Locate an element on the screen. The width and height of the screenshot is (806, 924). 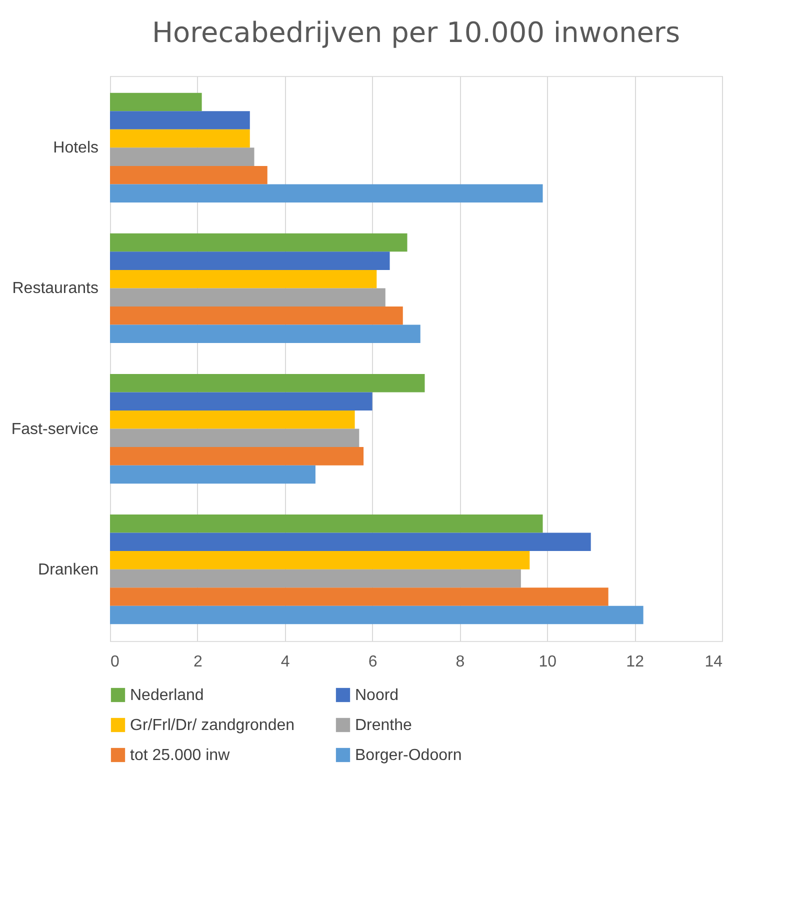
y-tick-label: Fast-service is located at coordinates (55, 429).